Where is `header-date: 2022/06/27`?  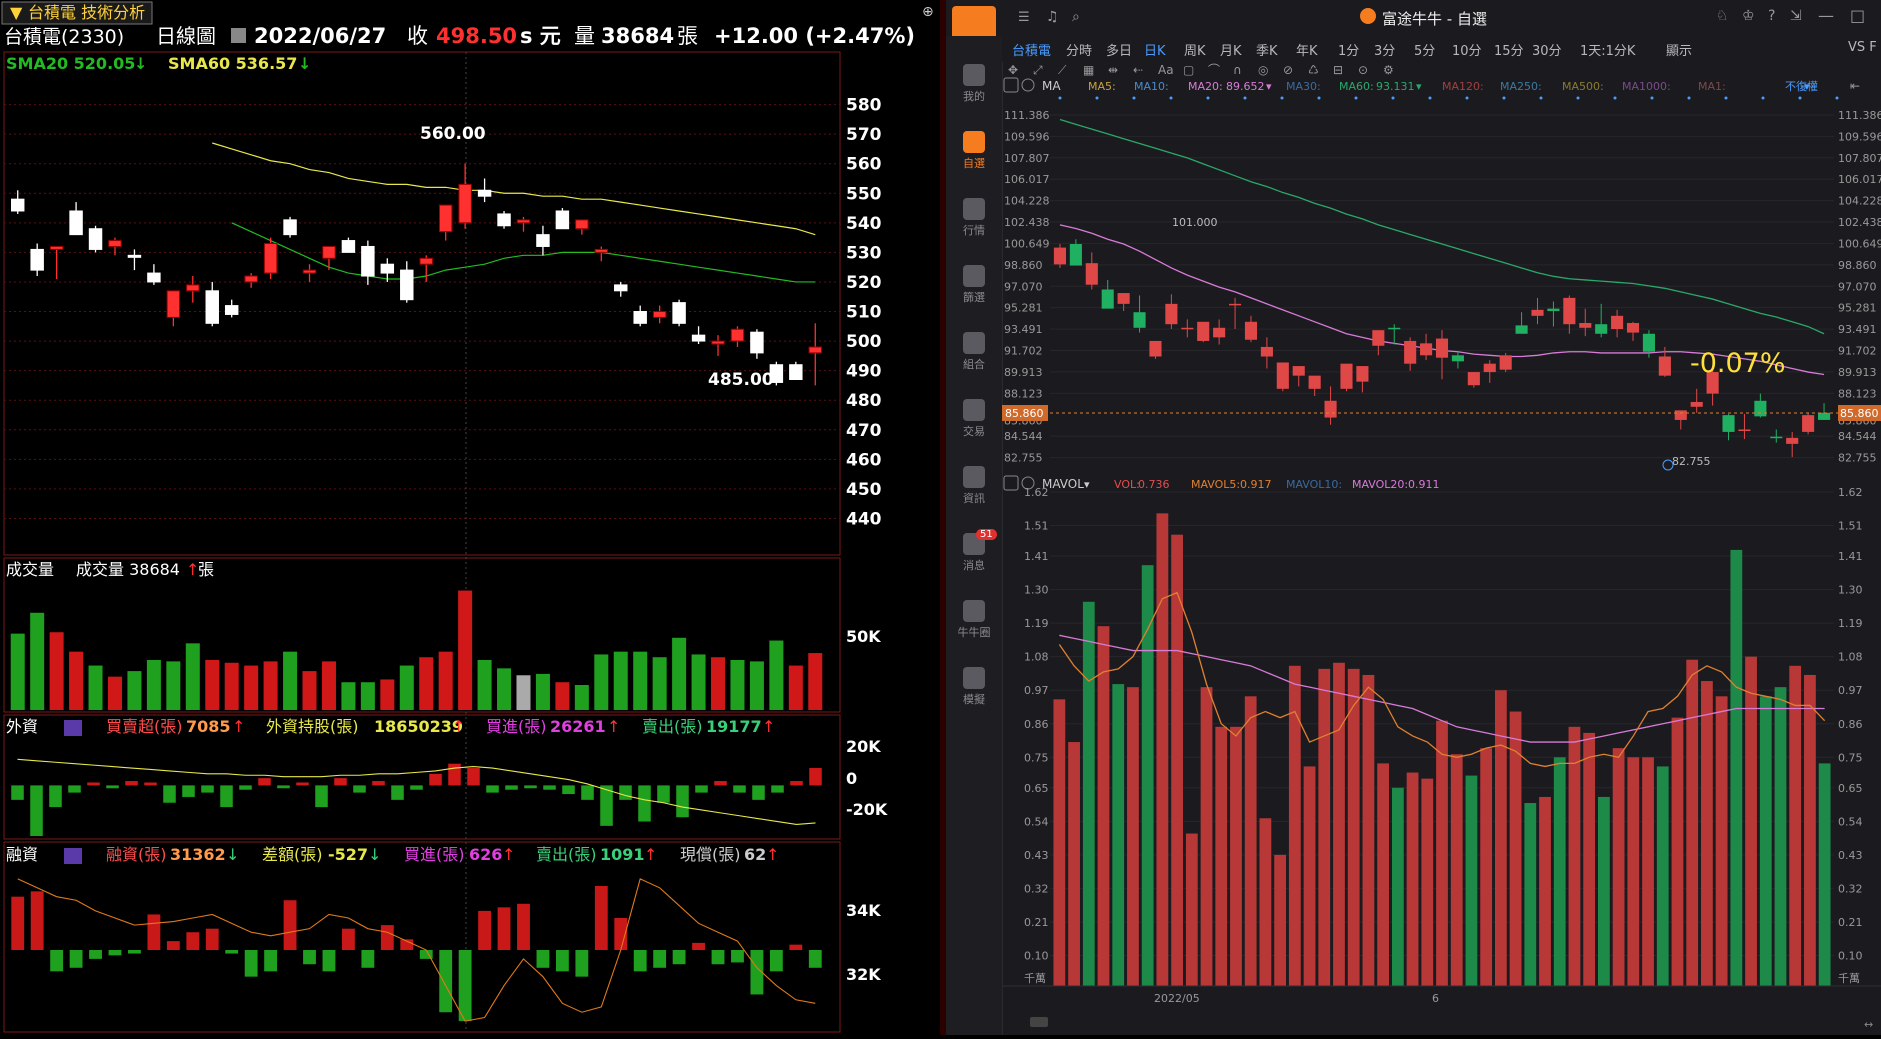
header-date: 2022/06/27 is located at coordinates (320, 36).